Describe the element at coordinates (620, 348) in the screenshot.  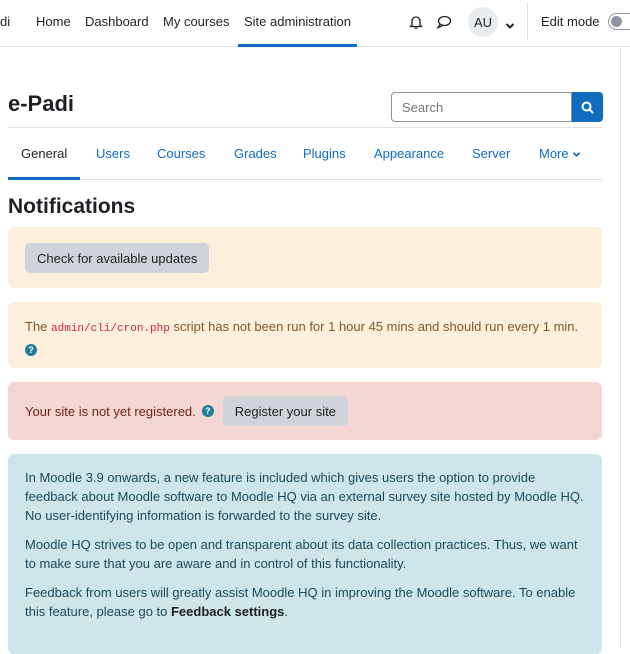
I see `page-edge` at that location.